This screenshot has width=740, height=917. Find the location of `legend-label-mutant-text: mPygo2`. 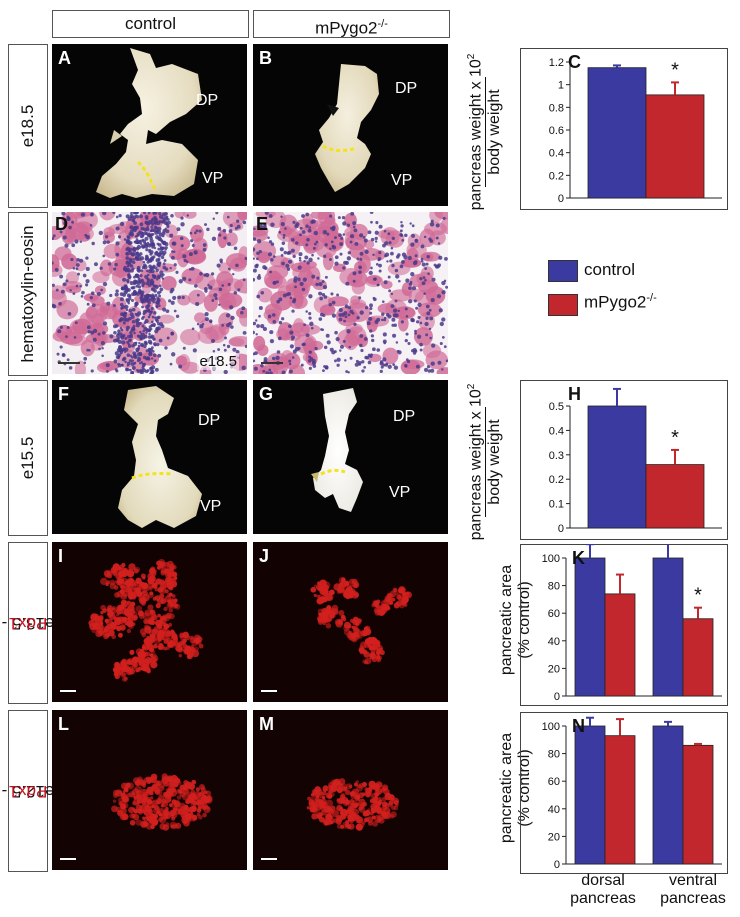

legend-label-mutant-text: mPygo2 is located at coordinates (615, 302).